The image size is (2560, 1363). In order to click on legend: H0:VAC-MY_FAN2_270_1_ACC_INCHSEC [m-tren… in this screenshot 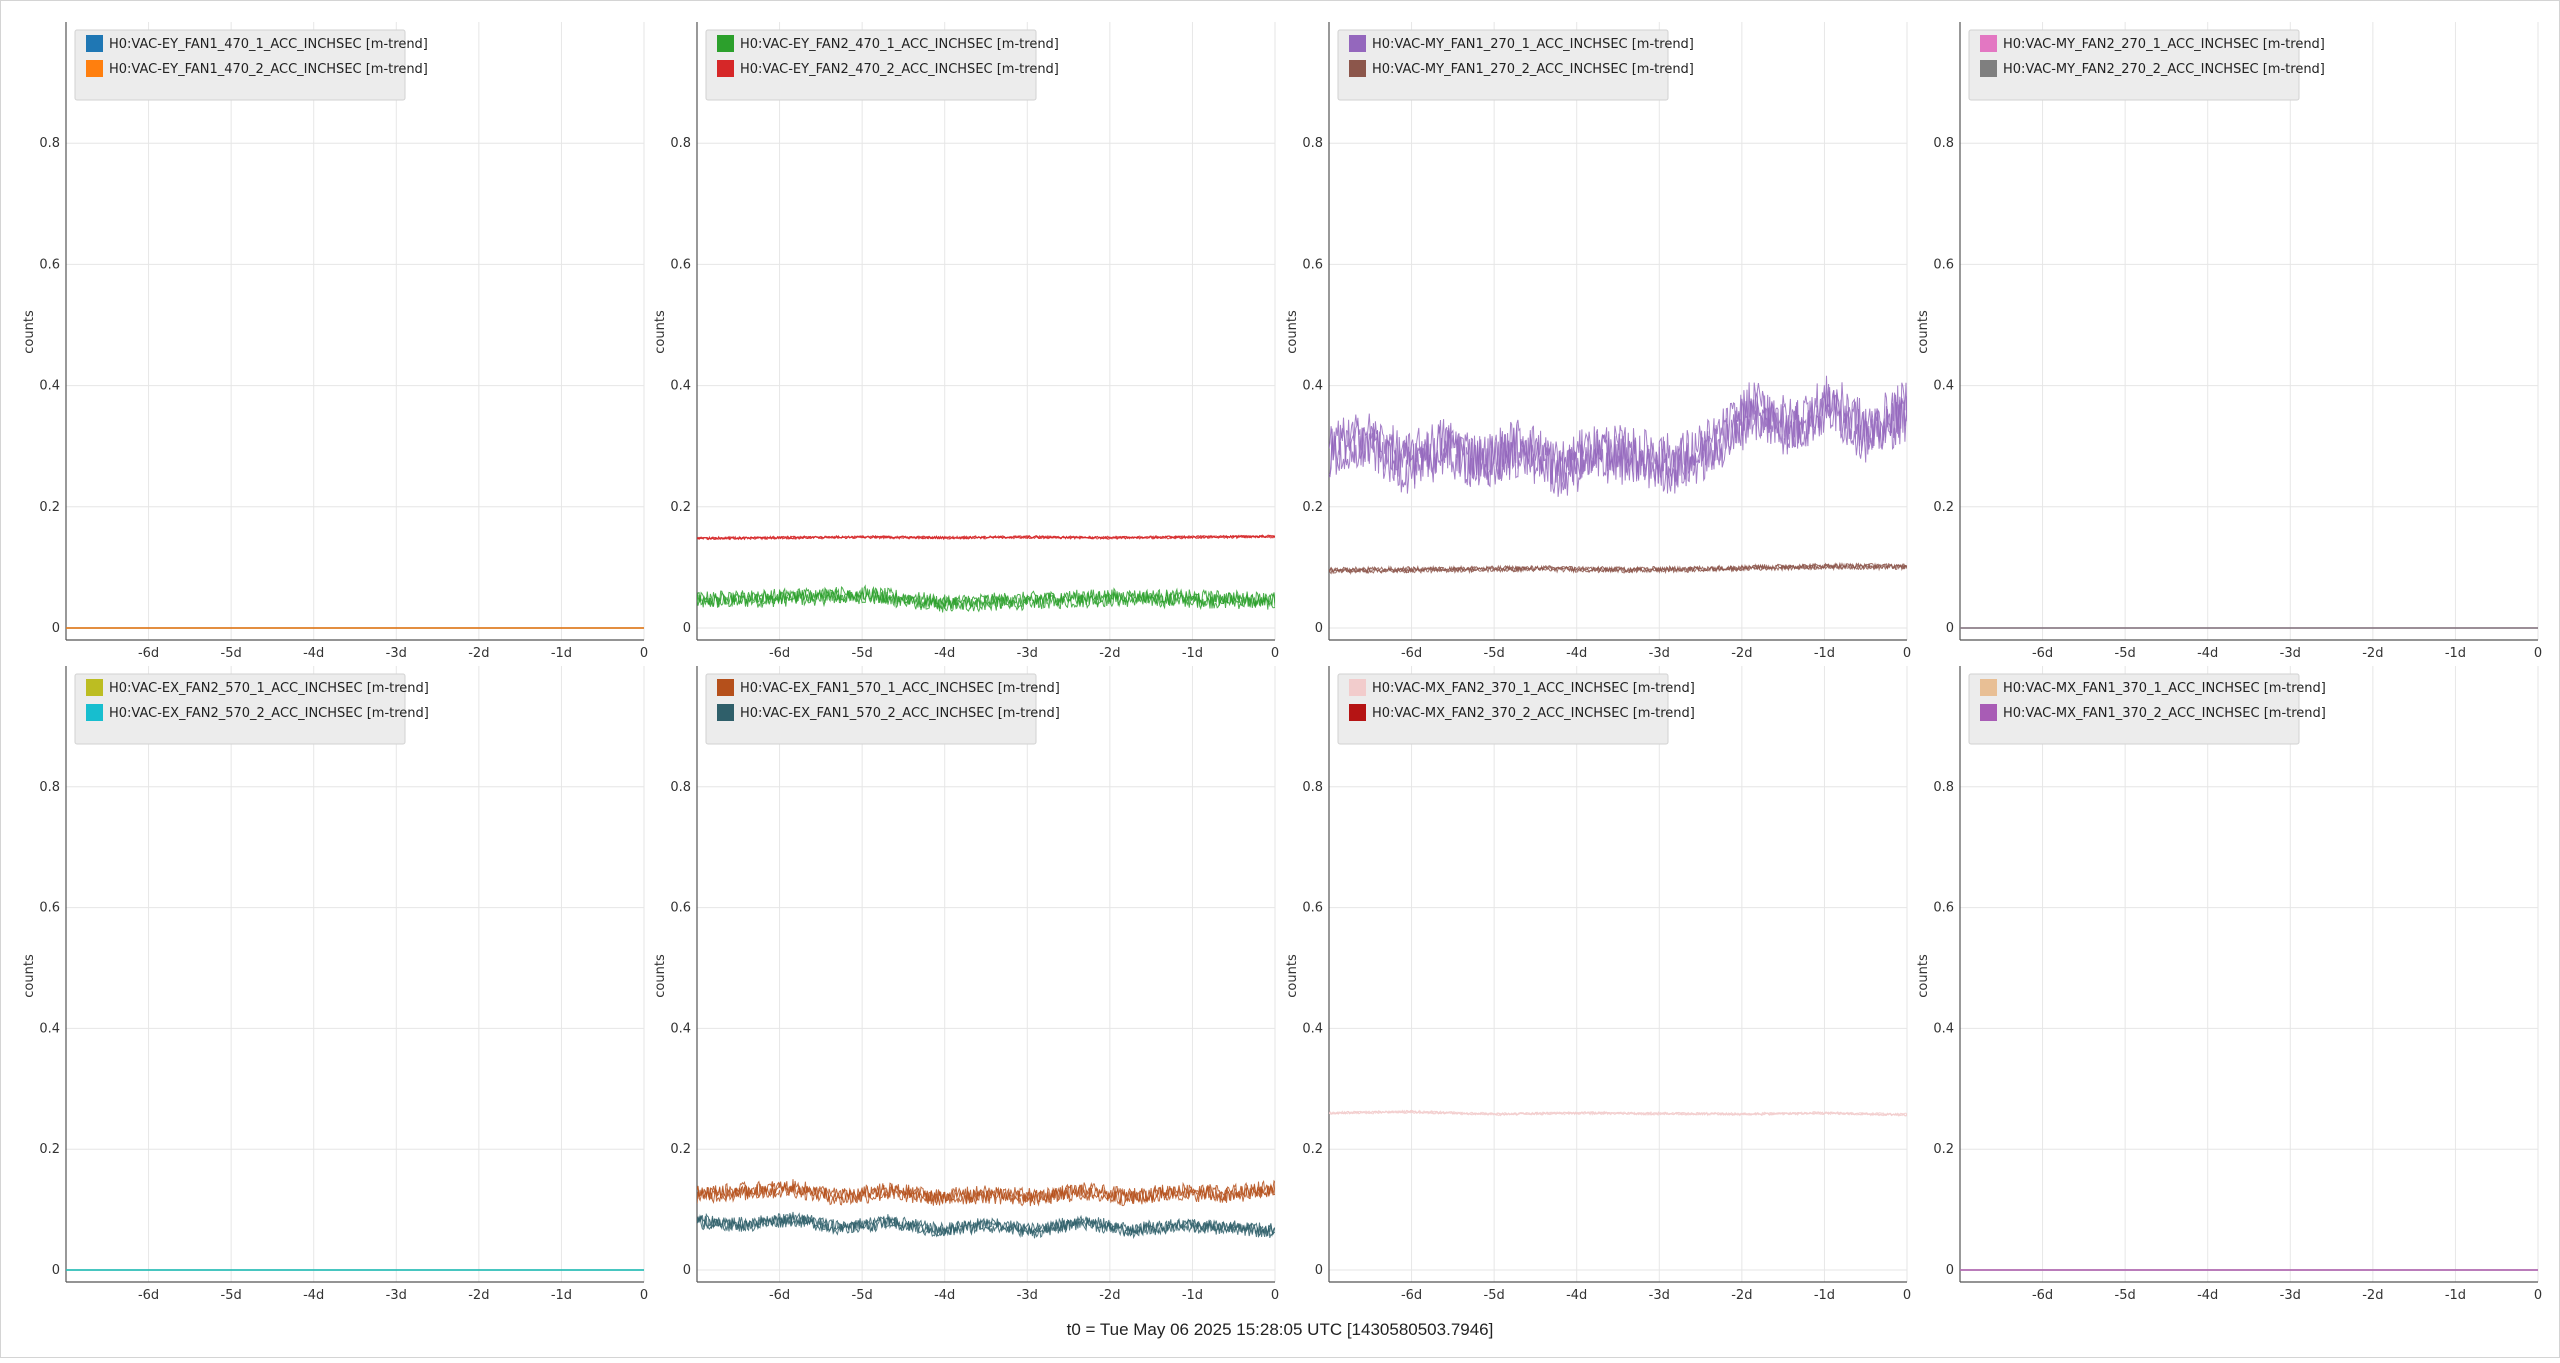, I will do `click(2146, 65)`.